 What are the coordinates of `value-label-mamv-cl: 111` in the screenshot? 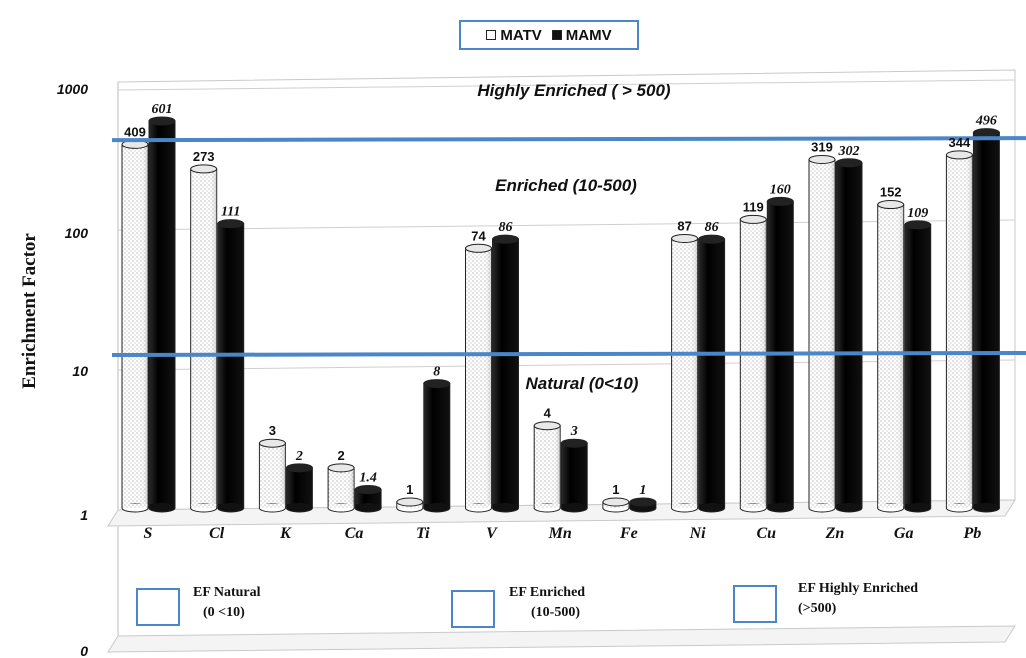 It's located at (230, 212).